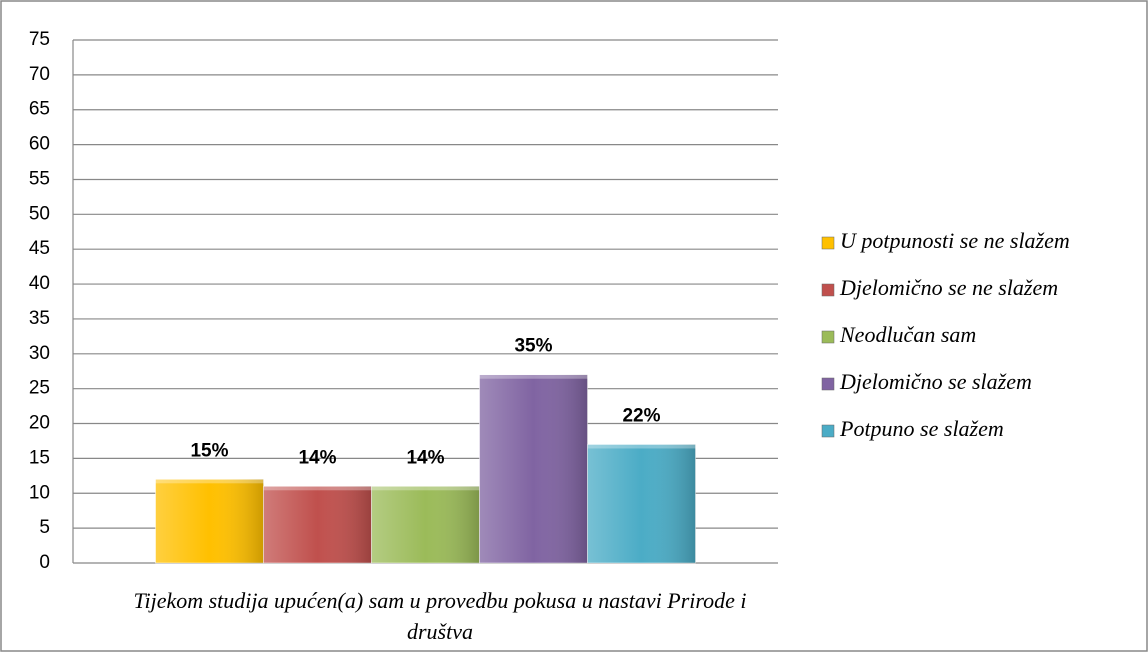 This screenshot has width=1148, height=652. I want to click on y-tick-label: 5, so click(44, 527).